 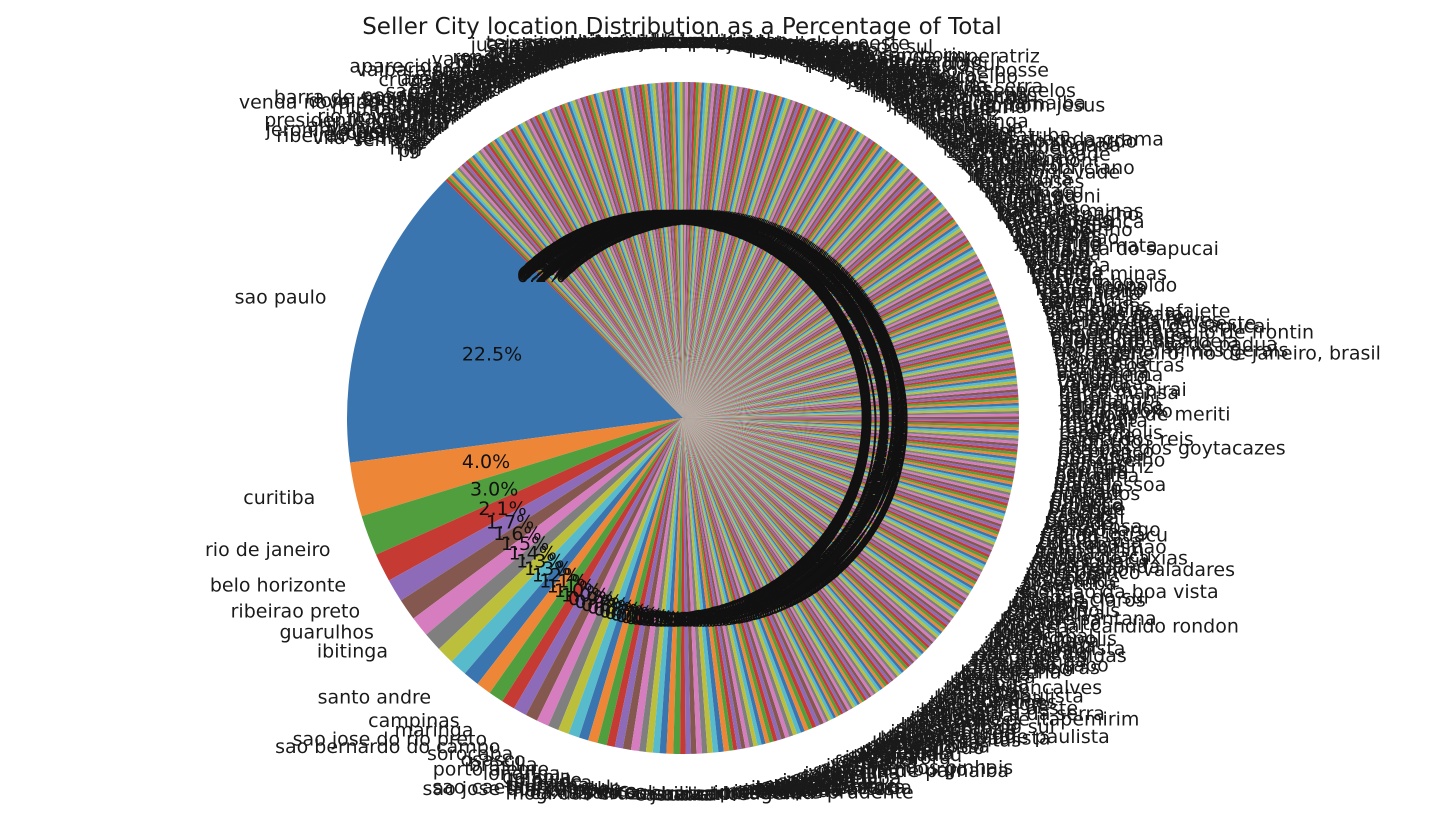 What do you see at coordinates (922, 85) in the screenshot?
I see `slice-label: biritiba-mirim` at bounding box center [922, 85].